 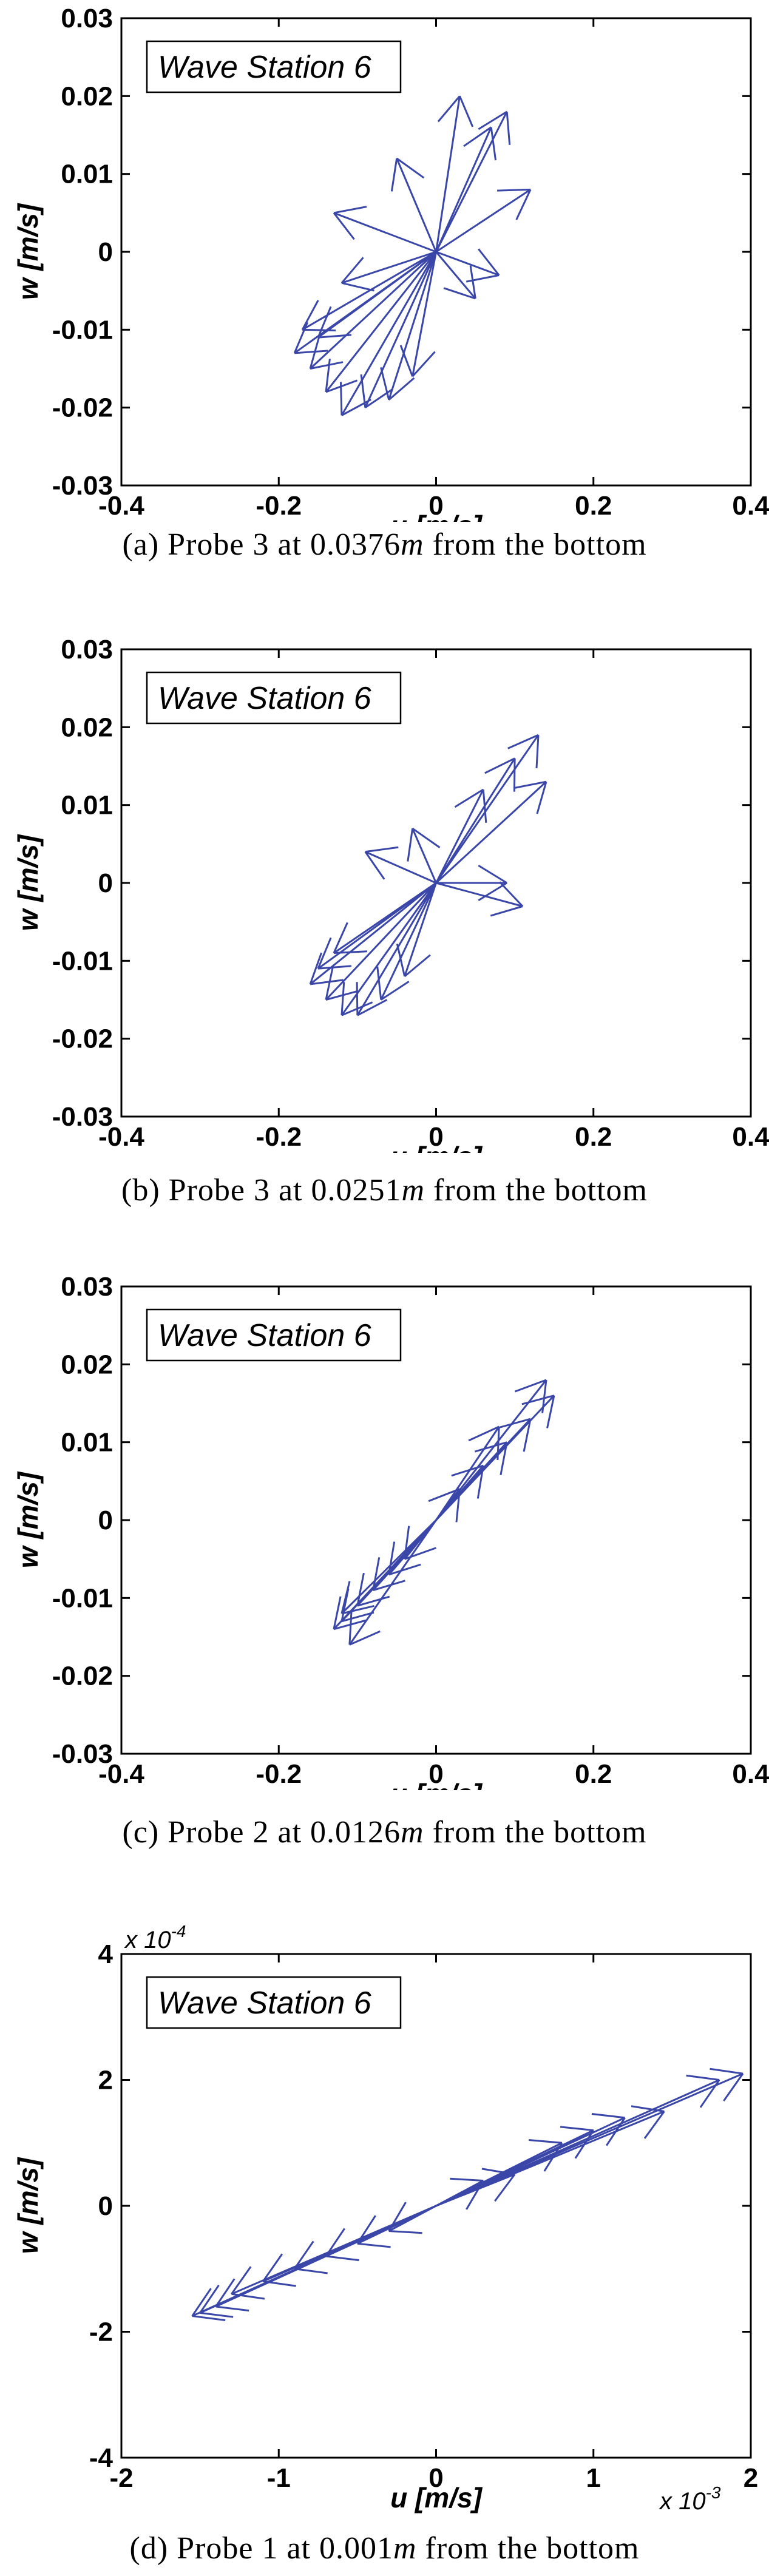 What do you see at coordinates (121, 2478) in the screenshot?
I see `x-tick-label: -2` at bounding box center [121, 2478].